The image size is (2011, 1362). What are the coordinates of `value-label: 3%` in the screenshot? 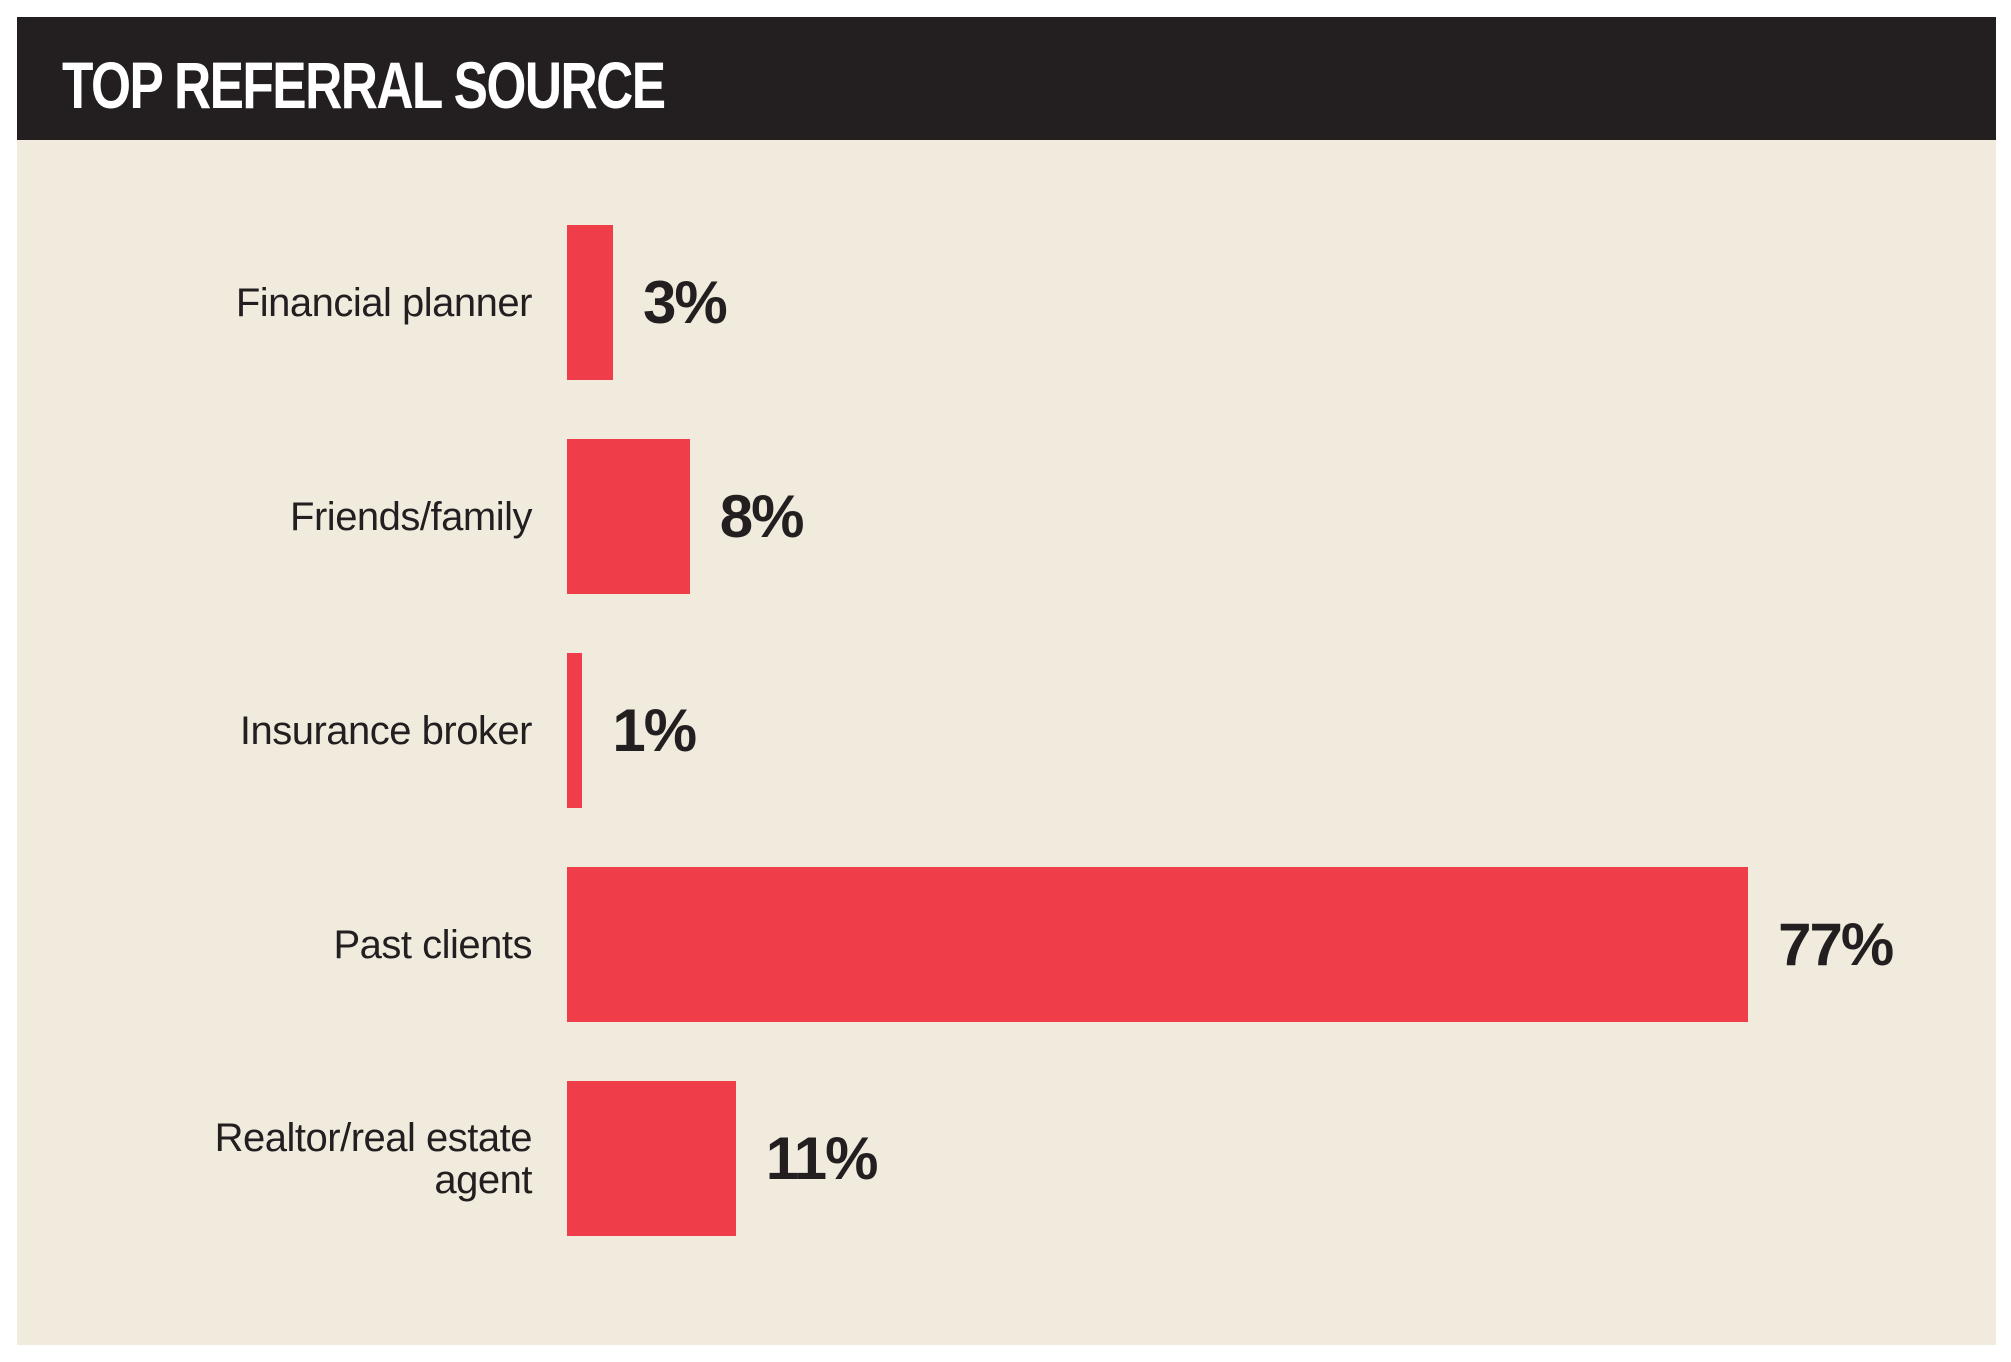 It's located at (685, 302).